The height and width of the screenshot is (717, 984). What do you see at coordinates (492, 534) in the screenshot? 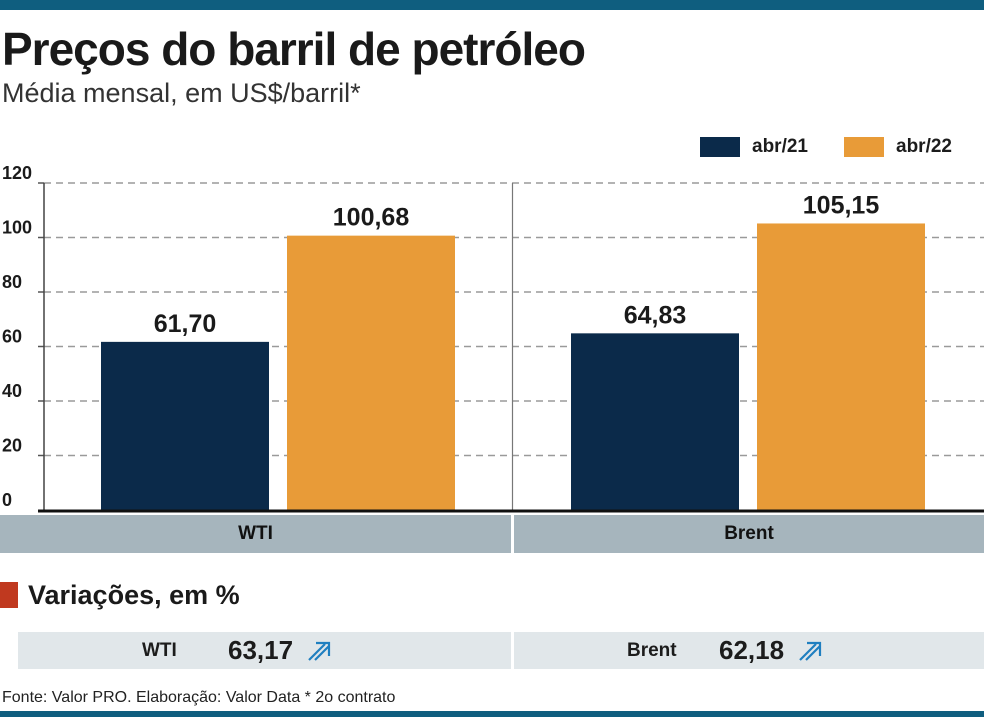
I see `category-axis-bar: WTI Brent` at bounding box center [492, 534].